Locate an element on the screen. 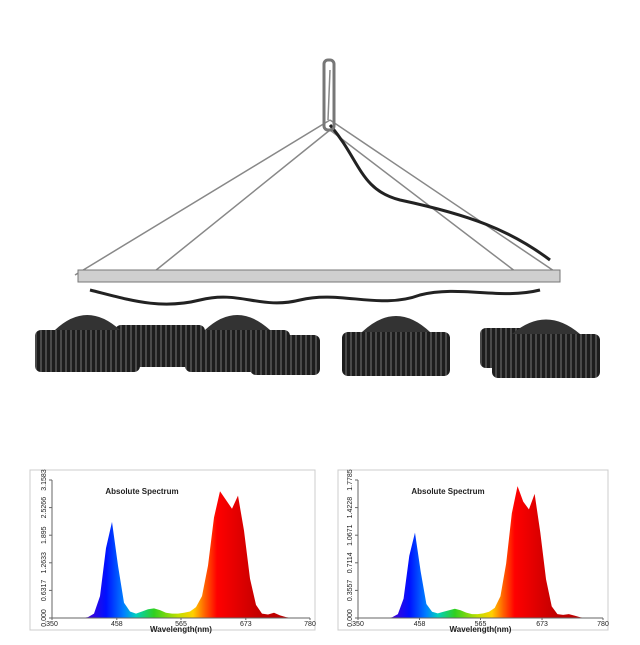  y-tick-label: 1.2633 is located at coordinates (44, 563).